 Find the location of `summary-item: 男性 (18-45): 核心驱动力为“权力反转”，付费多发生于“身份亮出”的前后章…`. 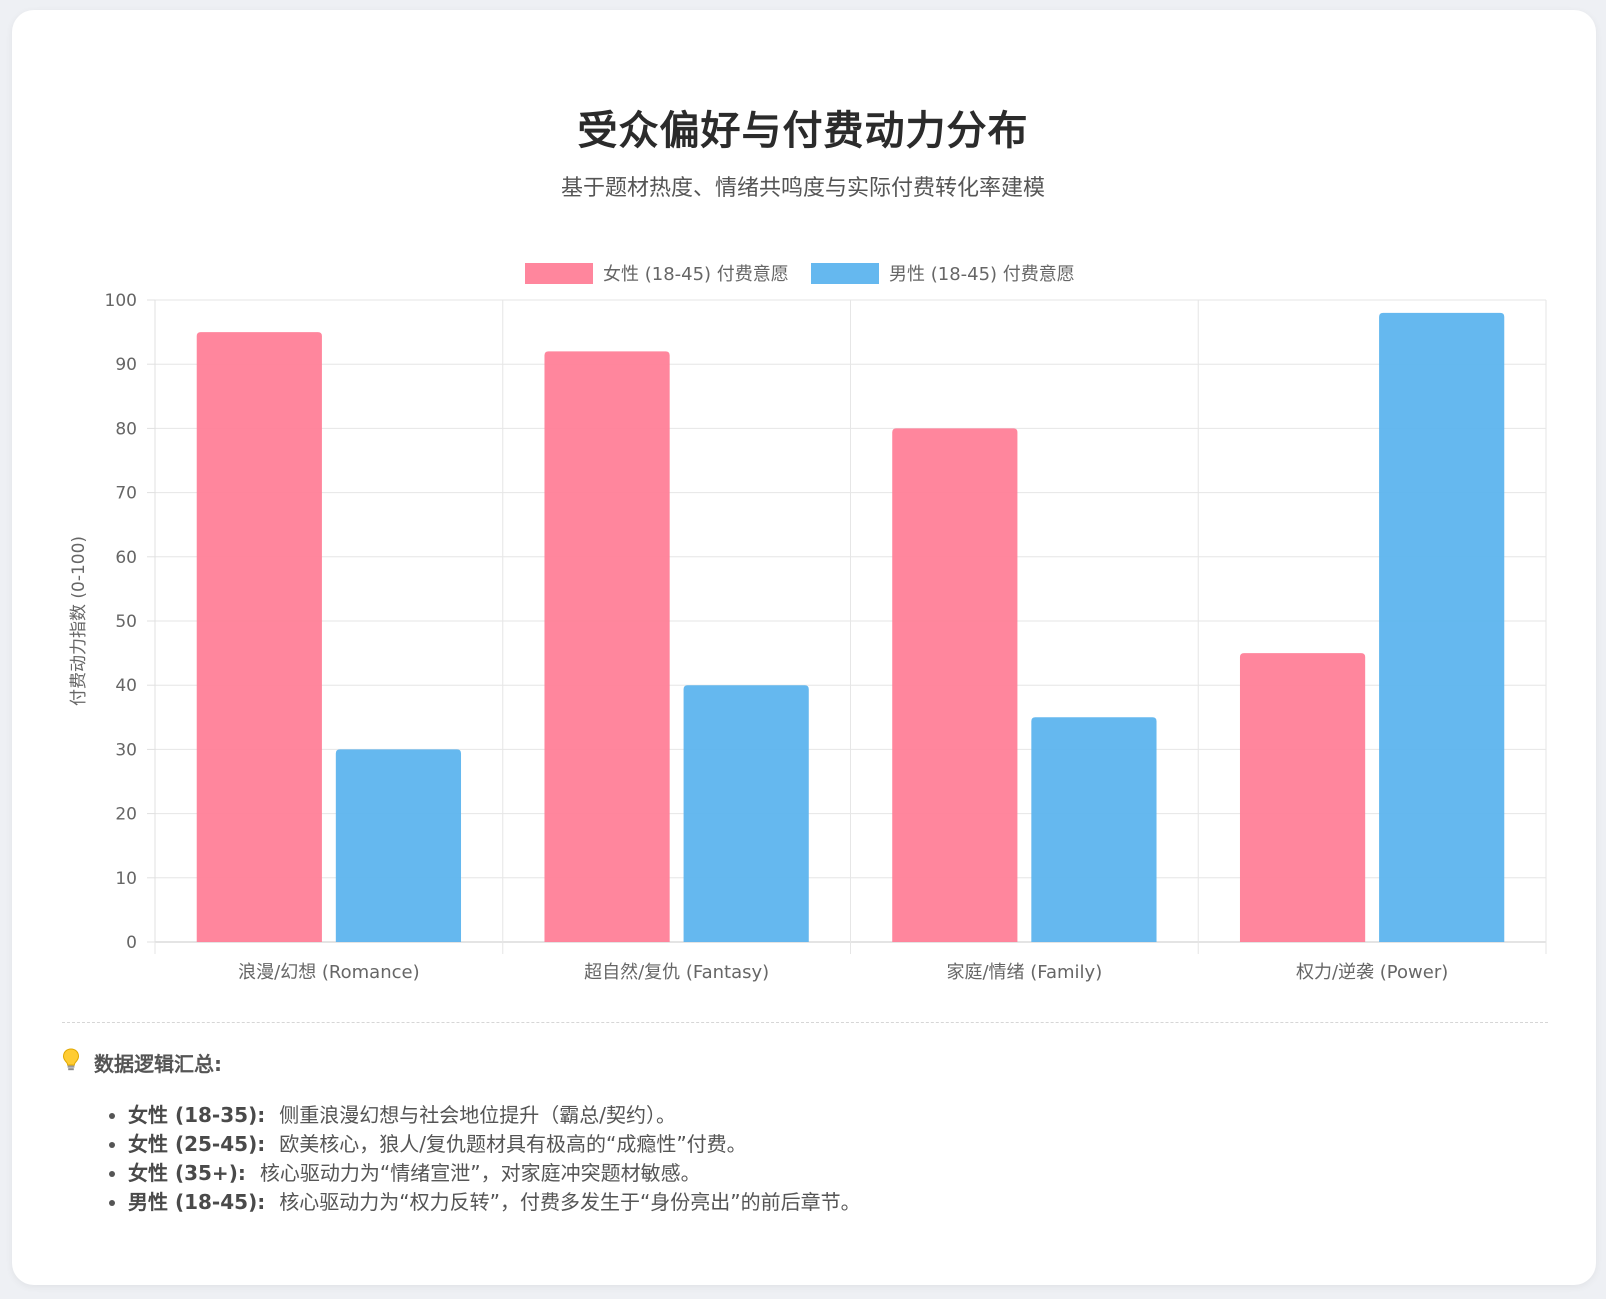

summary-item: 男性 (18-45): 核心驱动力为“权力反转”，付费多发生于“身份亮出”的前后章… is located at coordinates (835, 1202).